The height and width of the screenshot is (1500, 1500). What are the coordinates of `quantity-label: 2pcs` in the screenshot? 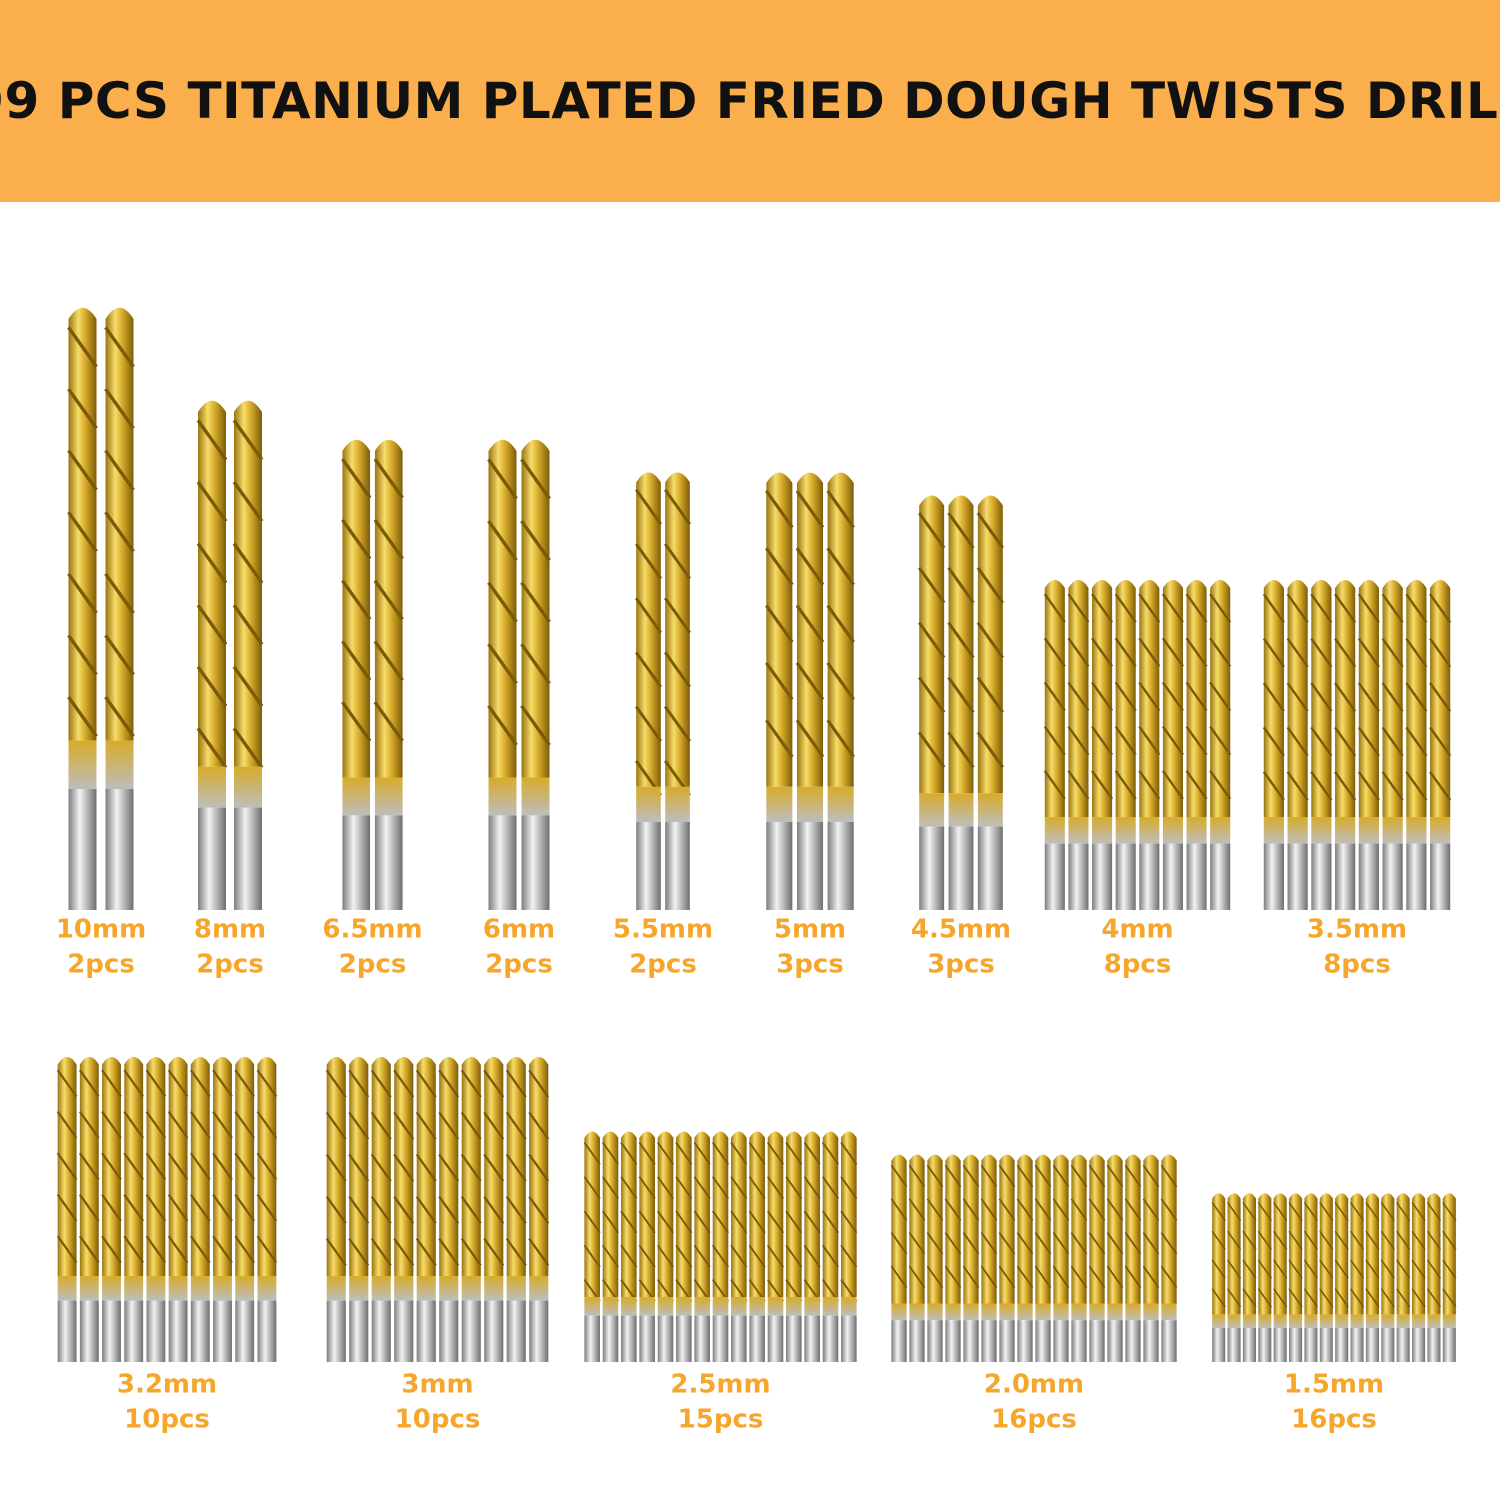 It's located at (663, 965).